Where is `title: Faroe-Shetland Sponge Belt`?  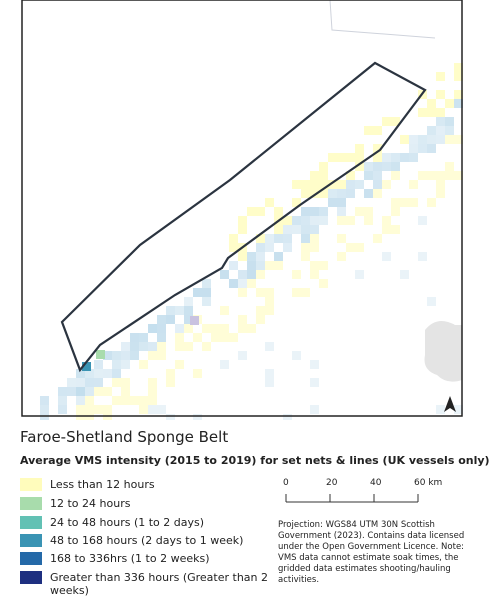
title: Faroe-Shetland Sponge Belt is located at coordinates (124, 437).